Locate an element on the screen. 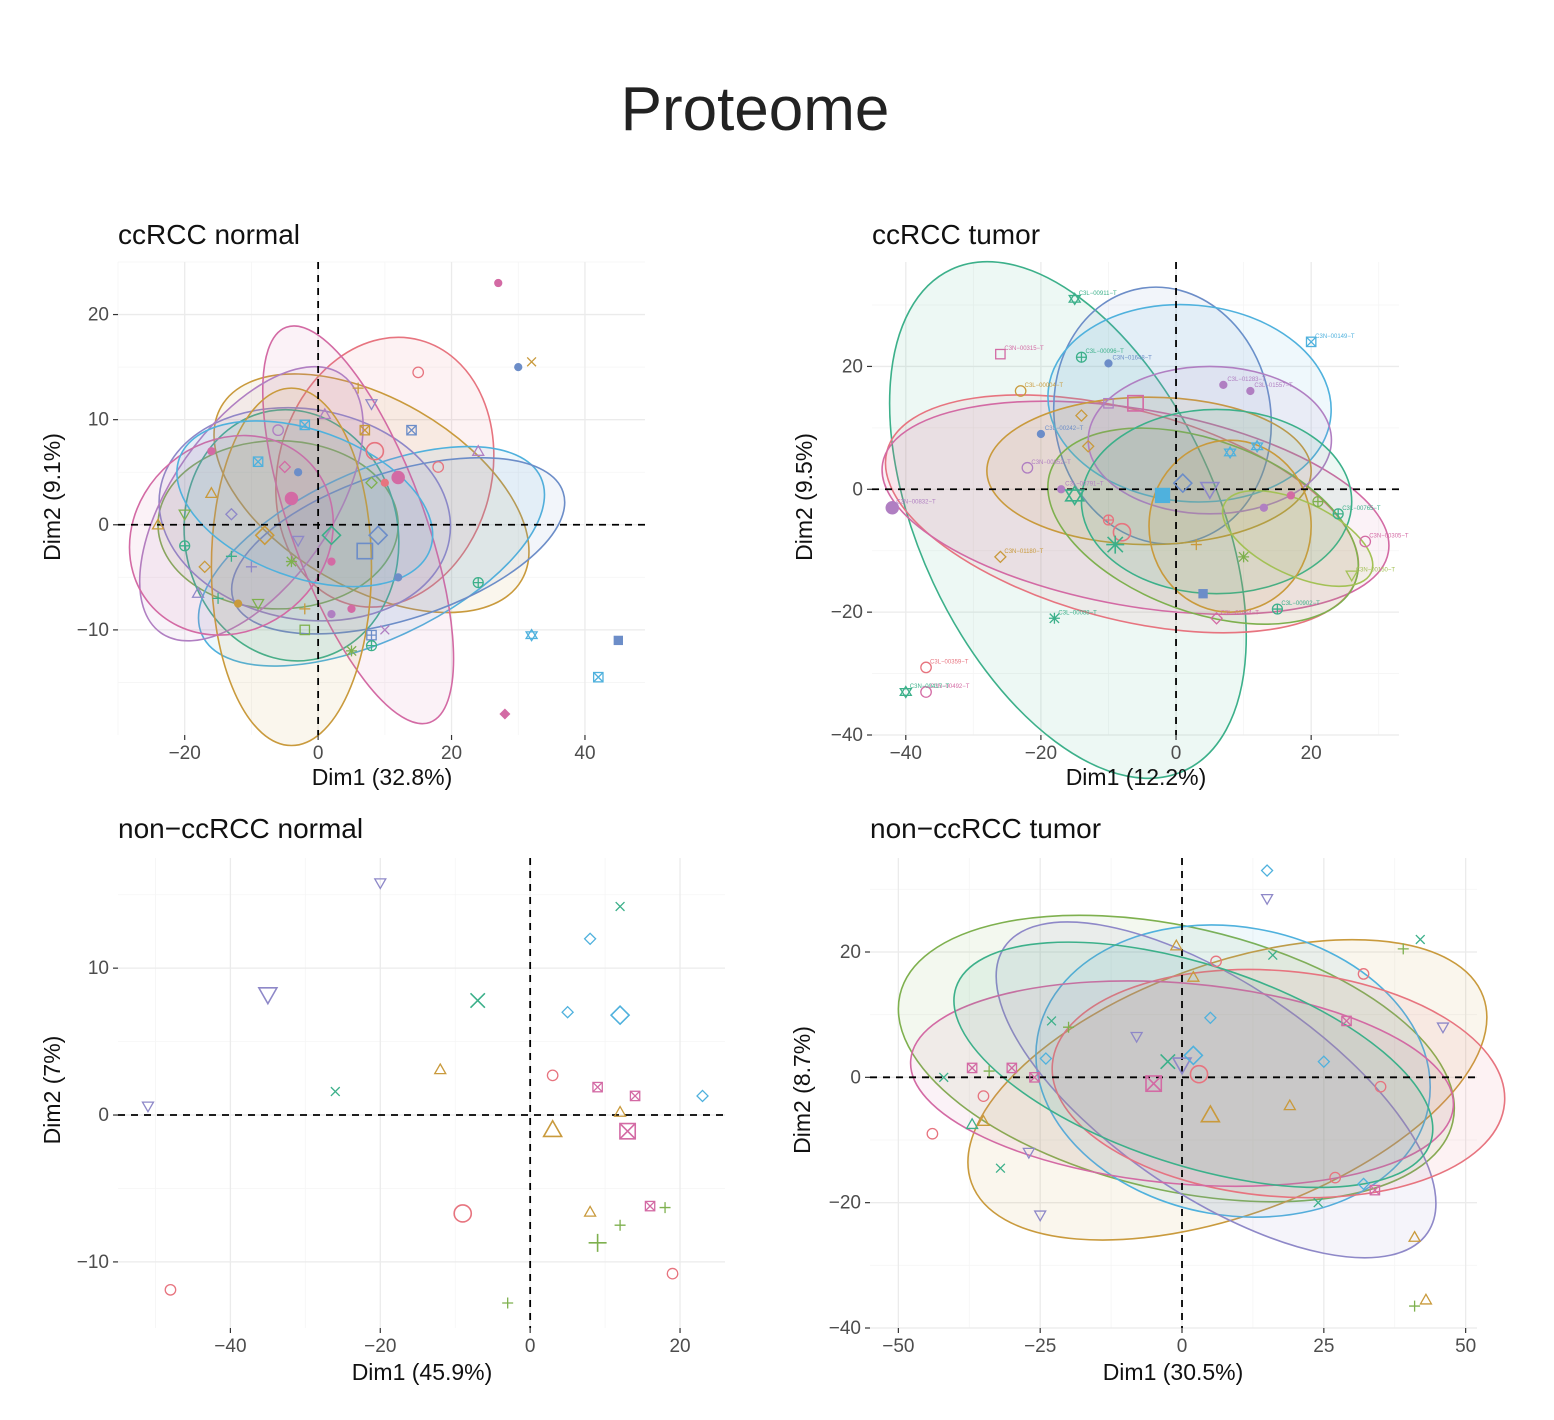  point-label: C3L−00359−T is located at coordinates (949, 662).